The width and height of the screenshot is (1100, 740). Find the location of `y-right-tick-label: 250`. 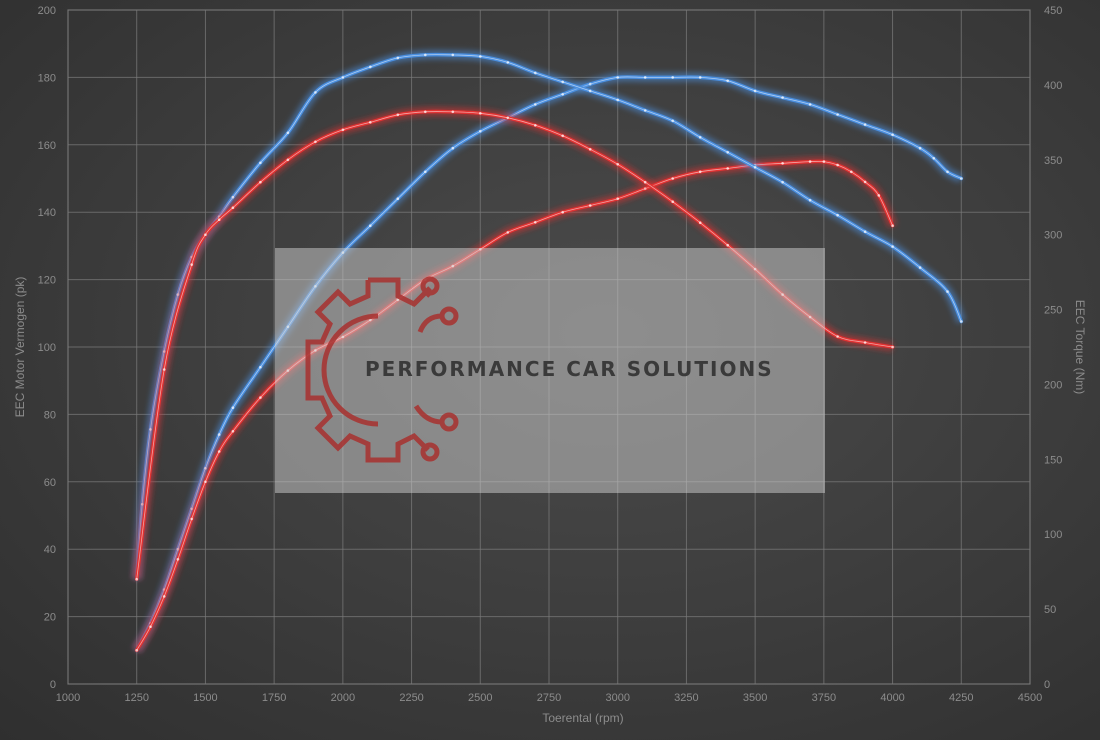

y-right-tick-label: 250 is located at coordinates (1053, 311).